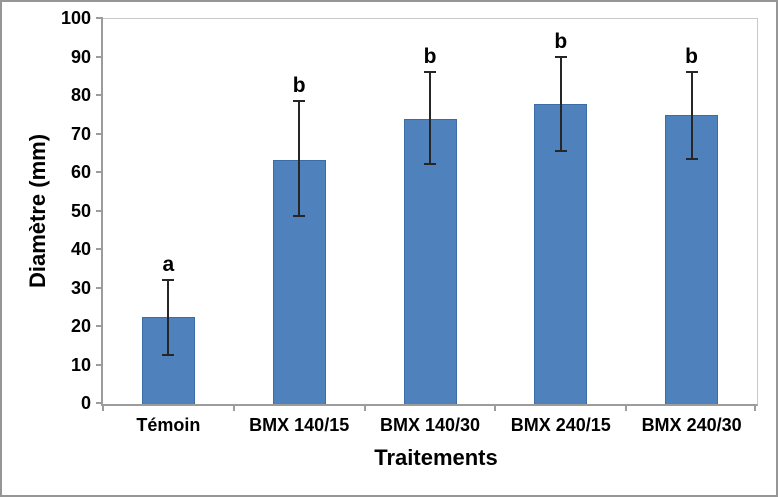 The width and height of the screenshot is (778, 497). What do you see at coordinates (80, 210) in the screenshot?
I see `y-tick-label: 50` at bounding box center [80, 210].